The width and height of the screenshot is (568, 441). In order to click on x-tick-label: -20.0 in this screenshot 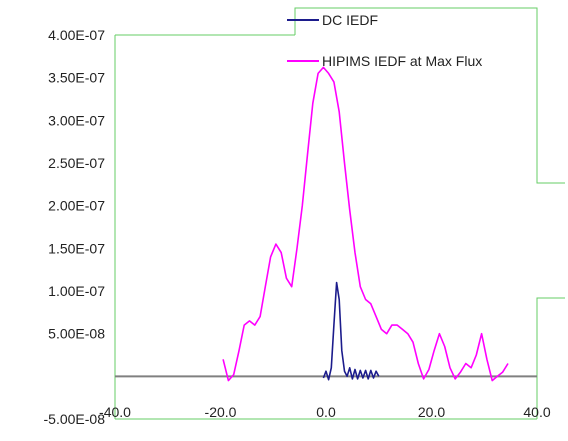, I will do `click(221, 412)`.